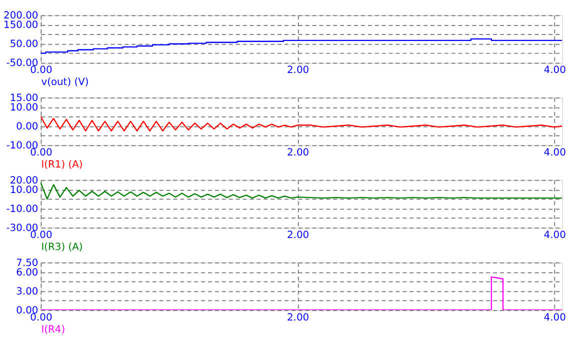 This screenshot has width=570, height=360. What do you see at coordinates (27, 263) in the screenshot?
I see `y-tick-label: 7.50` at bounding box center [27, 263].